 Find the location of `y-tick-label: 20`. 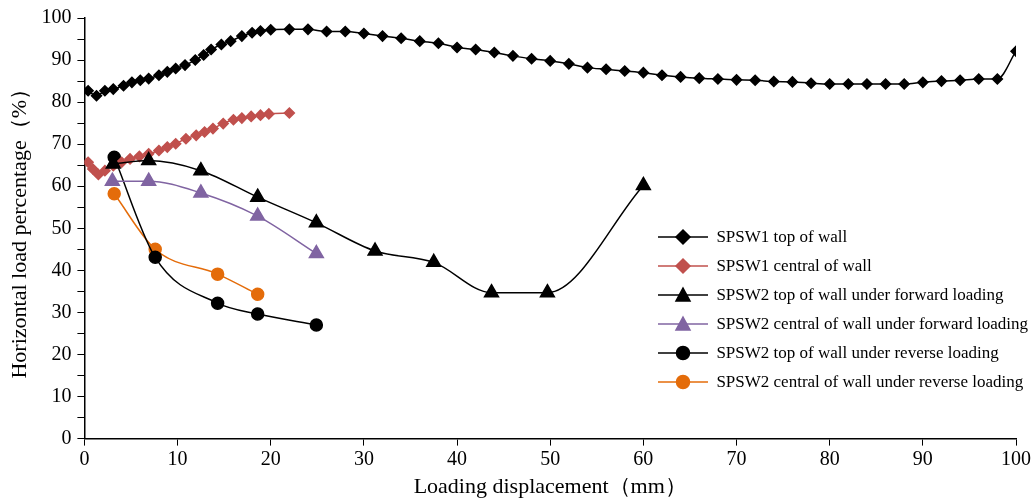

y-tick-label: 20 is located at coordinates (61, 352).